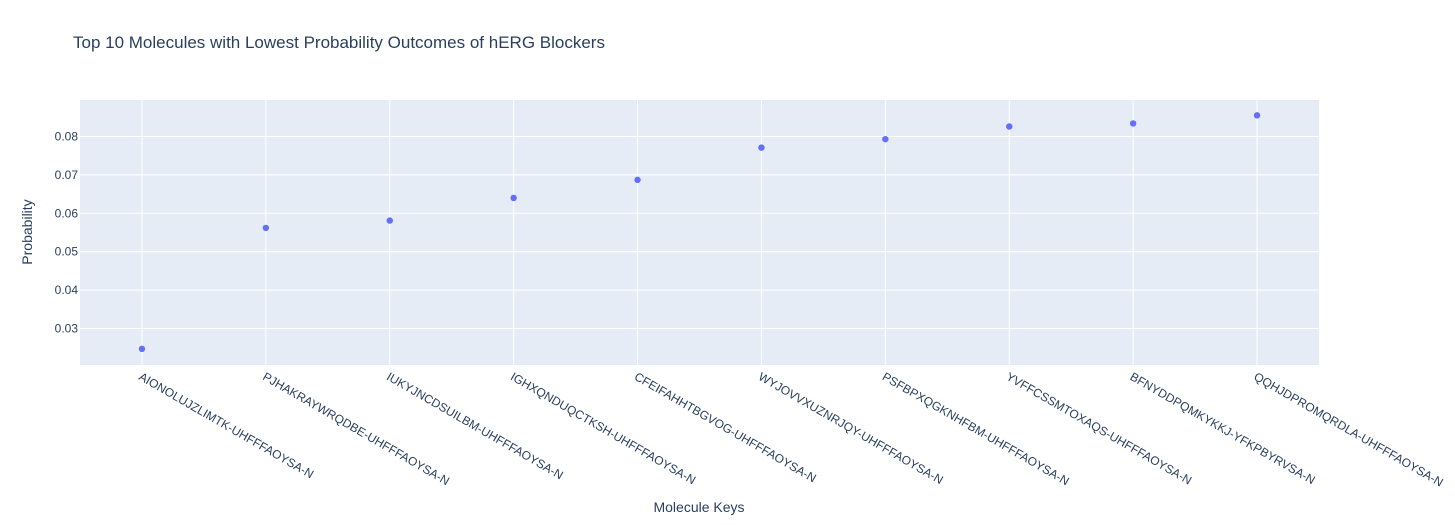 The height and width of the screenshot is (525, 1455). What do you see at coordinates (67, 329) in the screenshot?
I see `y-tick-label: 0.03` at bounding box center [67, 329].